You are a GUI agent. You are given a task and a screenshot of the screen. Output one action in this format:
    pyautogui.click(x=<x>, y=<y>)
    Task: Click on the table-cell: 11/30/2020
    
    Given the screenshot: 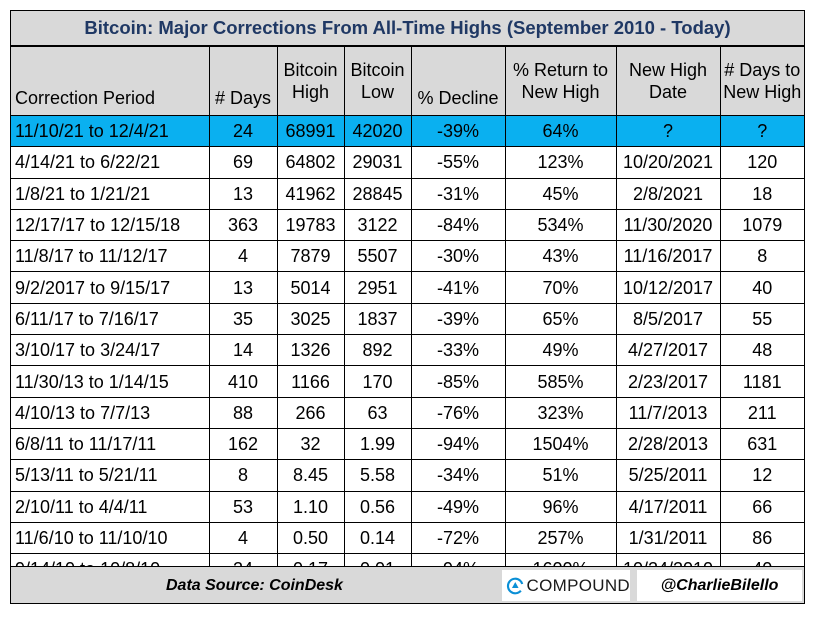 What is the action you would take?
    pyautogui.click(x=668, y=225)
    